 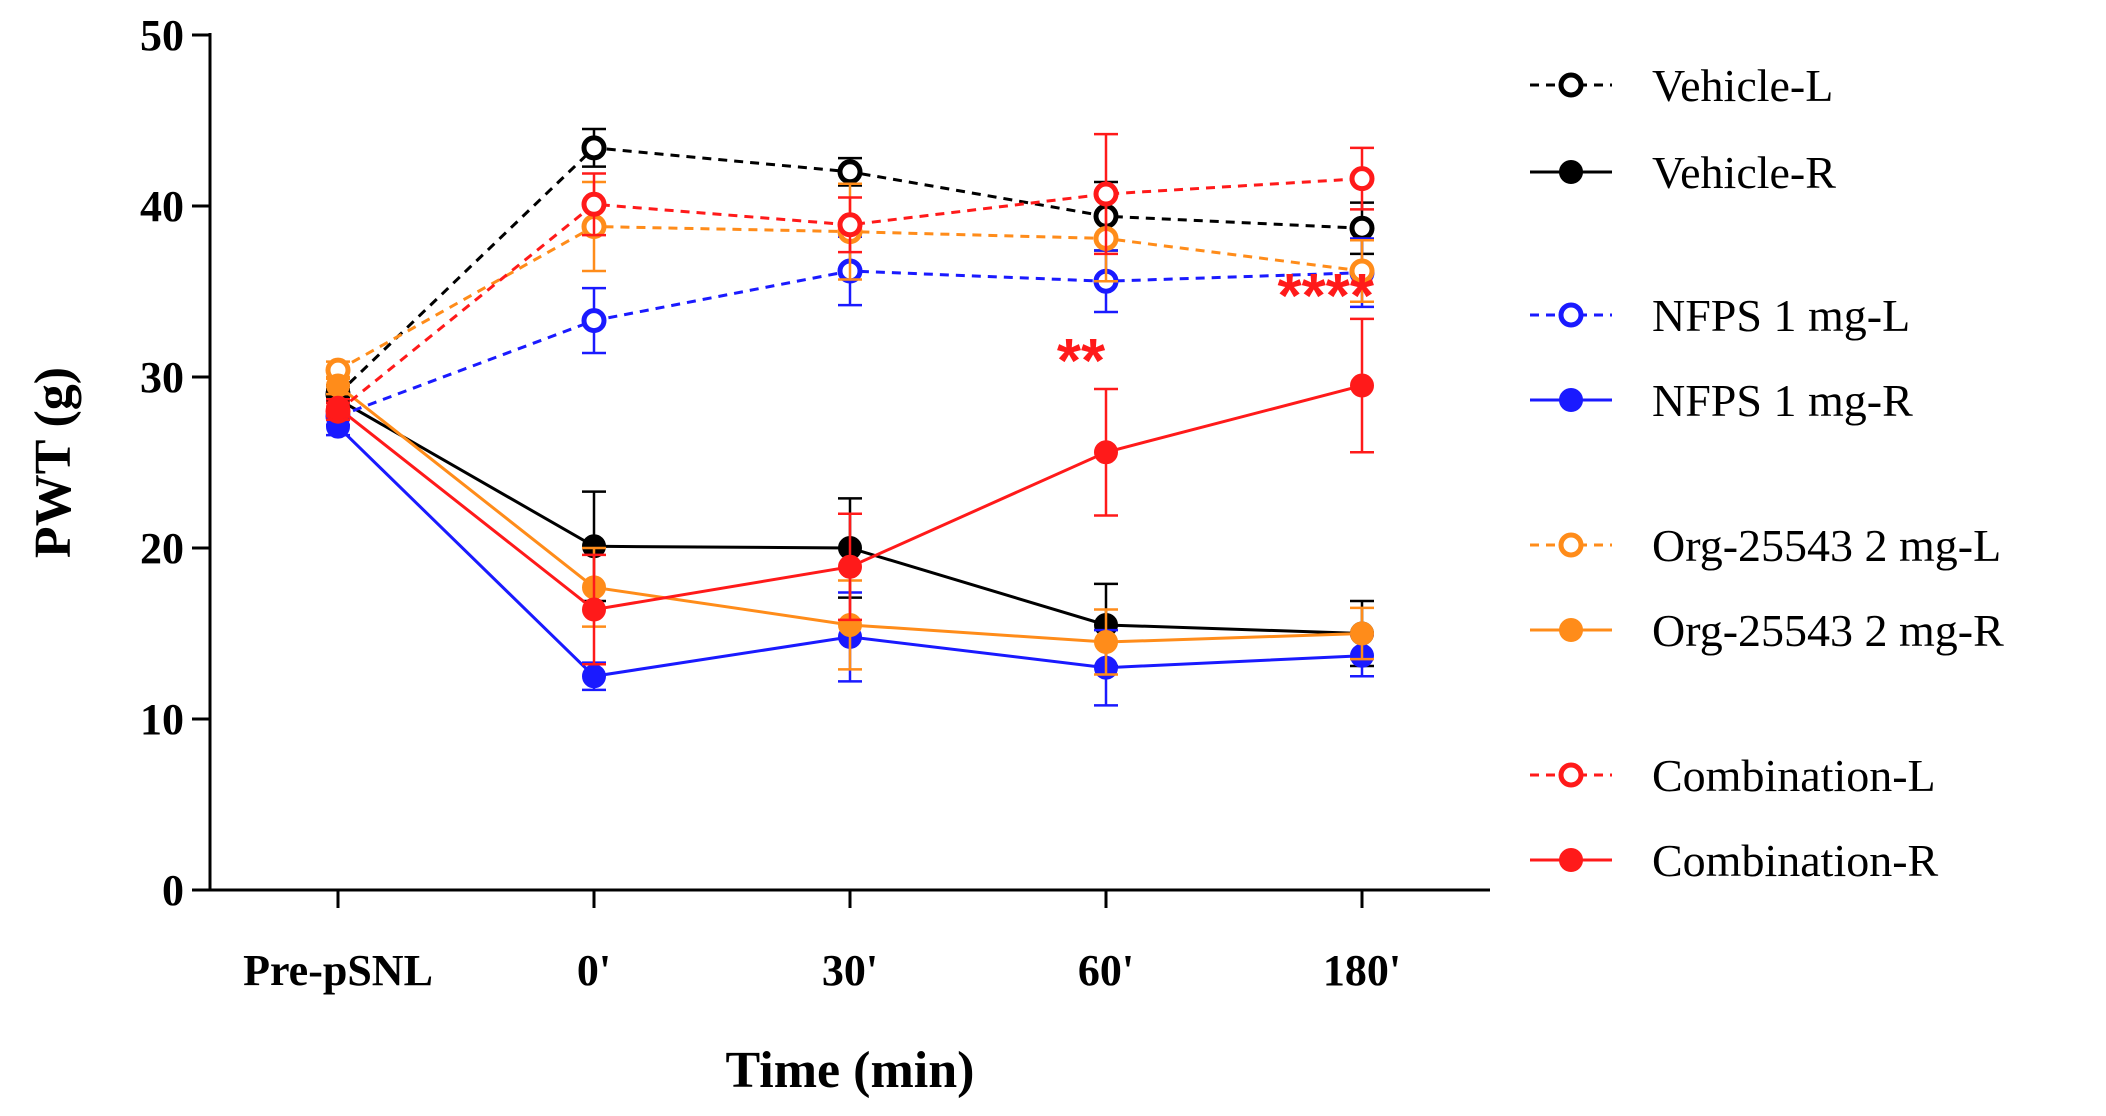 What do you see at coordinates (173, 890) in the screenshot?
I see `y-tick-label: 0` at bounding box center [173, 890].